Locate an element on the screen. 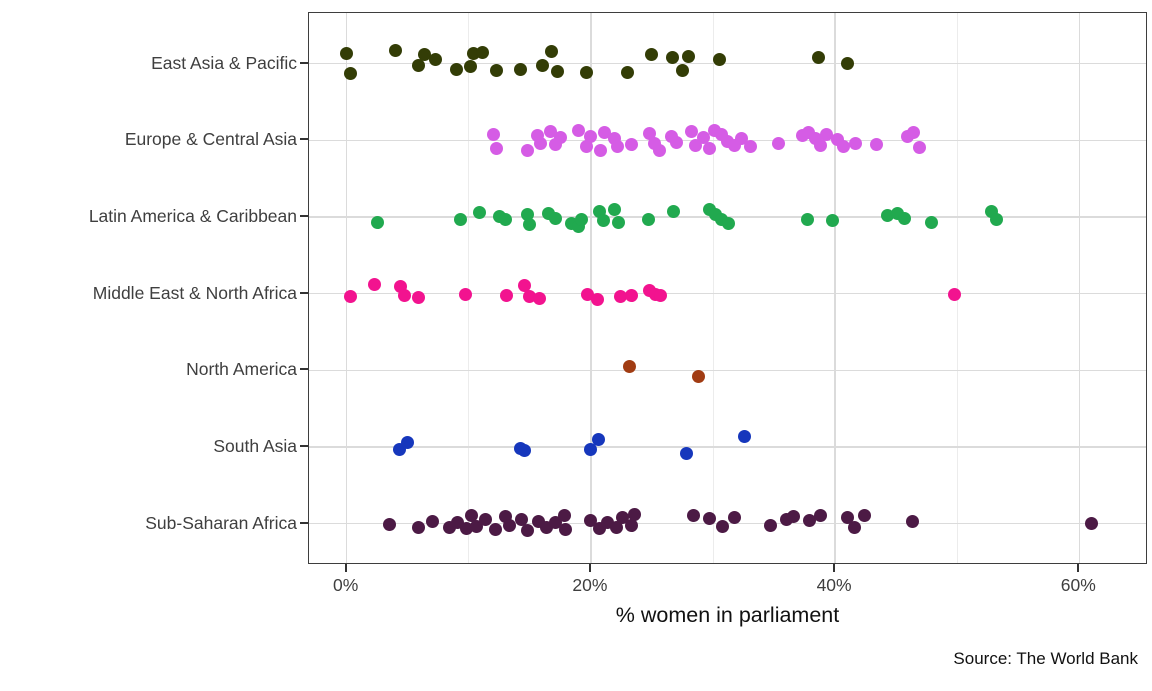 This screenshot has height=691, width=1152. x-tick-label: 60% is located at coordinates (1078, 585).